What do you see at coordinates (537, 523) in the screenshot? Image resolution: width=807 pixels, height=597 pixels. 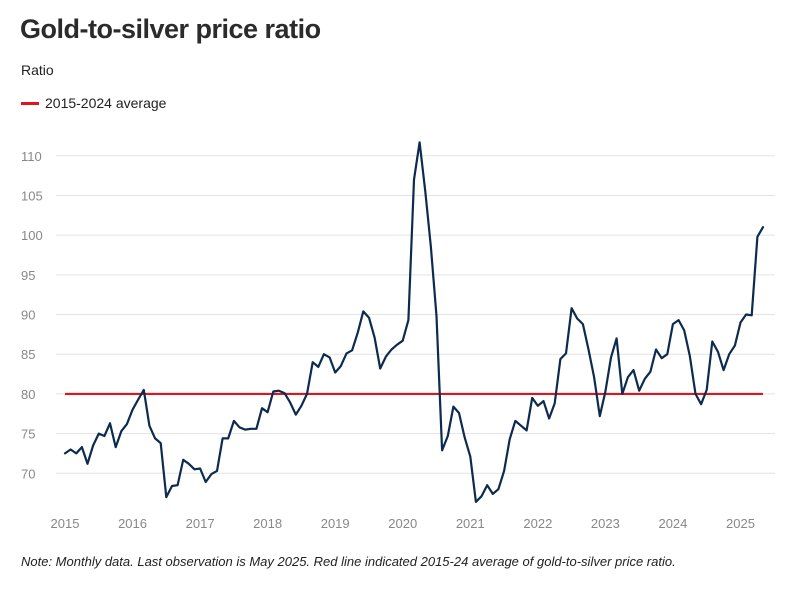 I see `x-tick-label-2022: 2022` at bounding box center [537, 523].